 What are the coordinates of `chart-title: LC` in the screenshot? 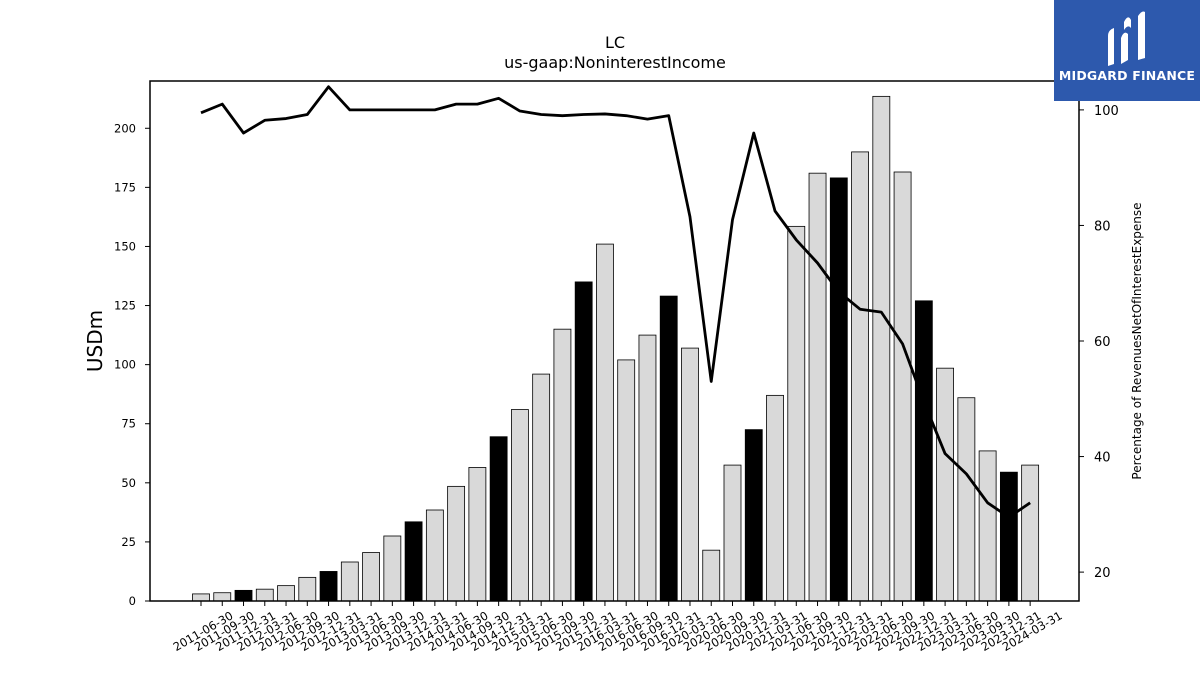 It's located at (615, 42).